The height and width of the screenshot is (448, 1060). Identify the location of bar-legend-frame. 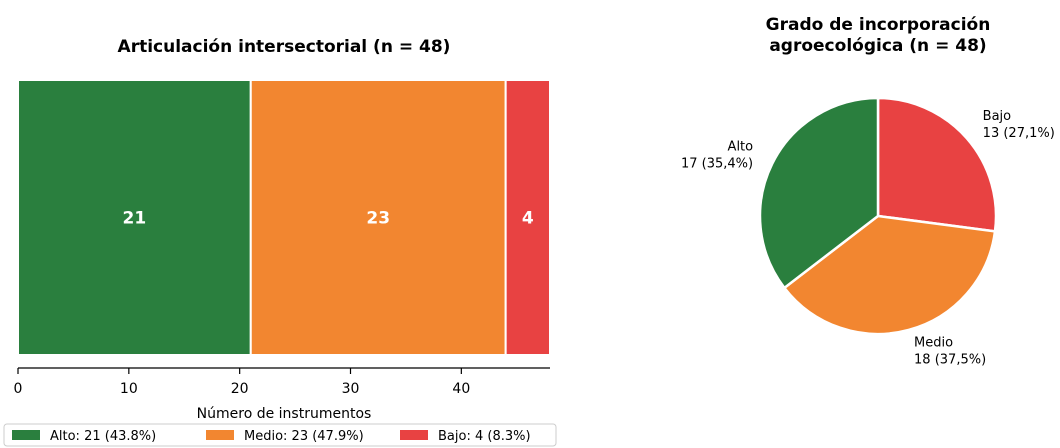
(280, 435).